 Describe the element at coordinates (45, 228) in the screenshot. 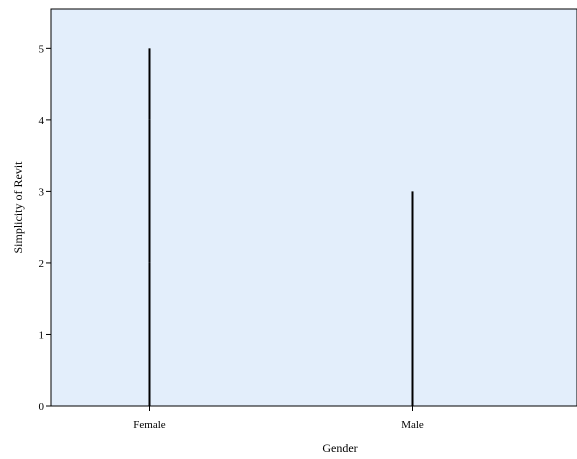

I see `y-ticks-group: 0 1 2 3 4 5` at that location.